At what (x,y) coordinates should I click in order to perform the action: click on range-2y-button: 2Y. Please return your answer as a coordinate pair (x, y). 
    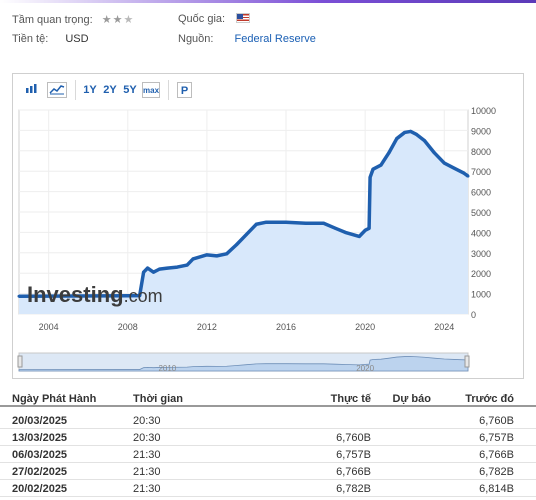
    Looking at the image, I should click on (110, 90).